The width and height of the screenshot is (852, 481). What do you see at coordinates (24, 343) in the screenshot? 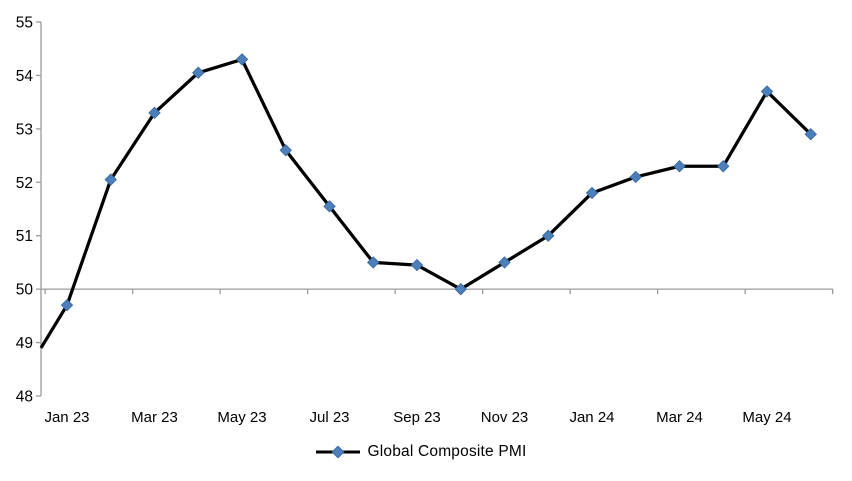
I see `y-tick-label: 49` at bounding box center [24, 343].